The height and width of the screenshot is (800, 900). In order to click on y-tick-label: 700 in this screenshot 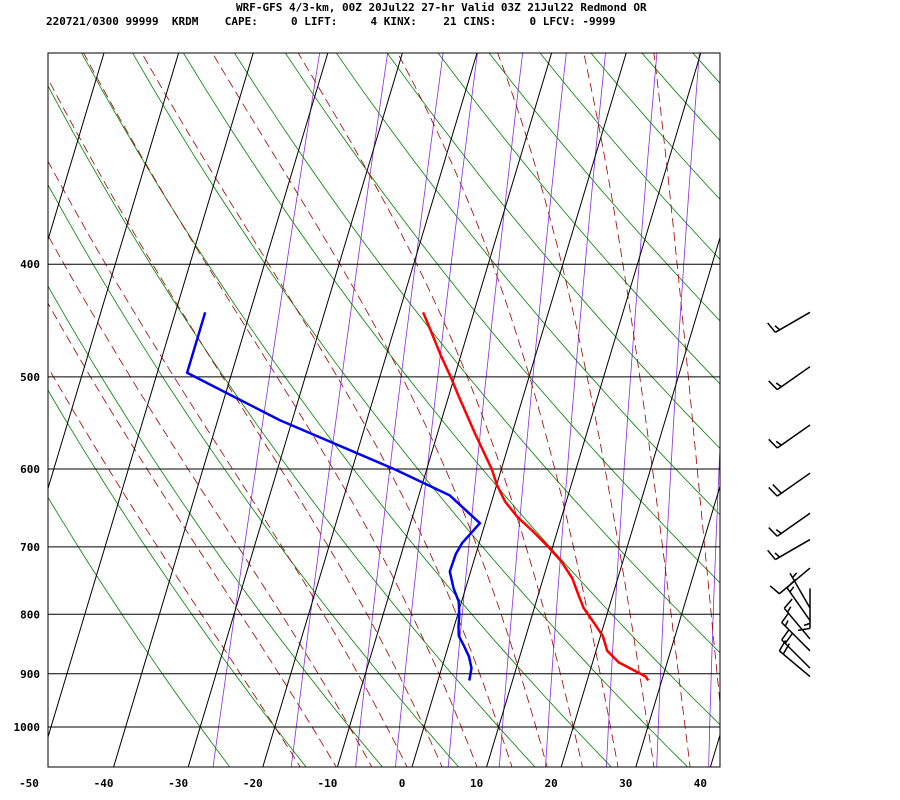, I will do `click(30, 547)`.